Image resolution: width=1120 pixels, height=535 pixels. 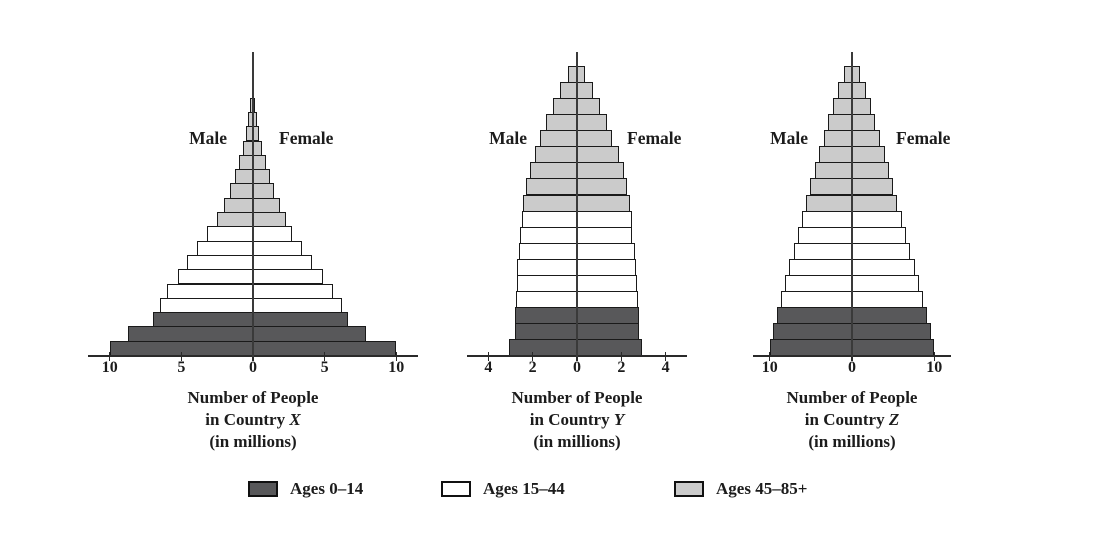 I want to click on axis-tick-label: 2, so click(x=621, y=367).